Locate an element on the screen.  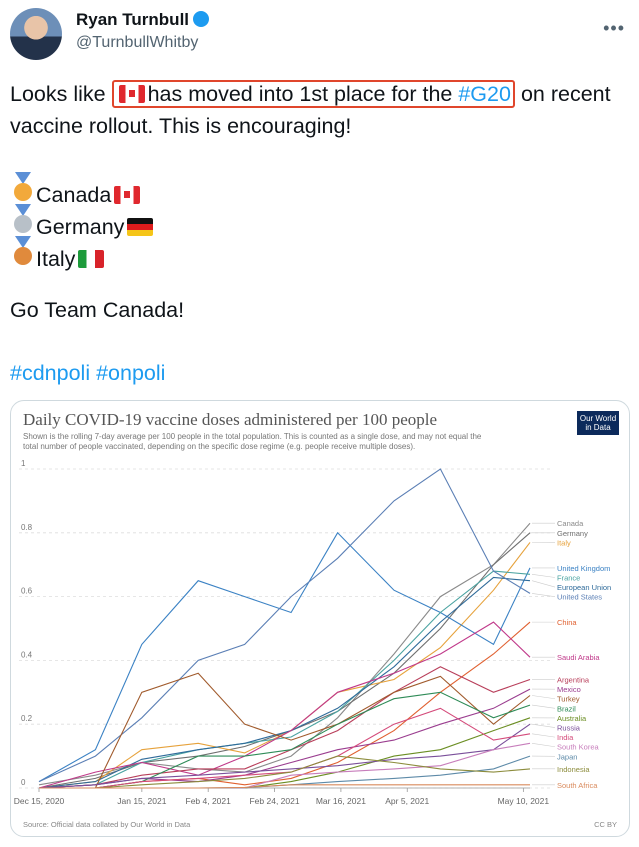
y-tick-label: 0.8 is located at coordinates (27, 527).